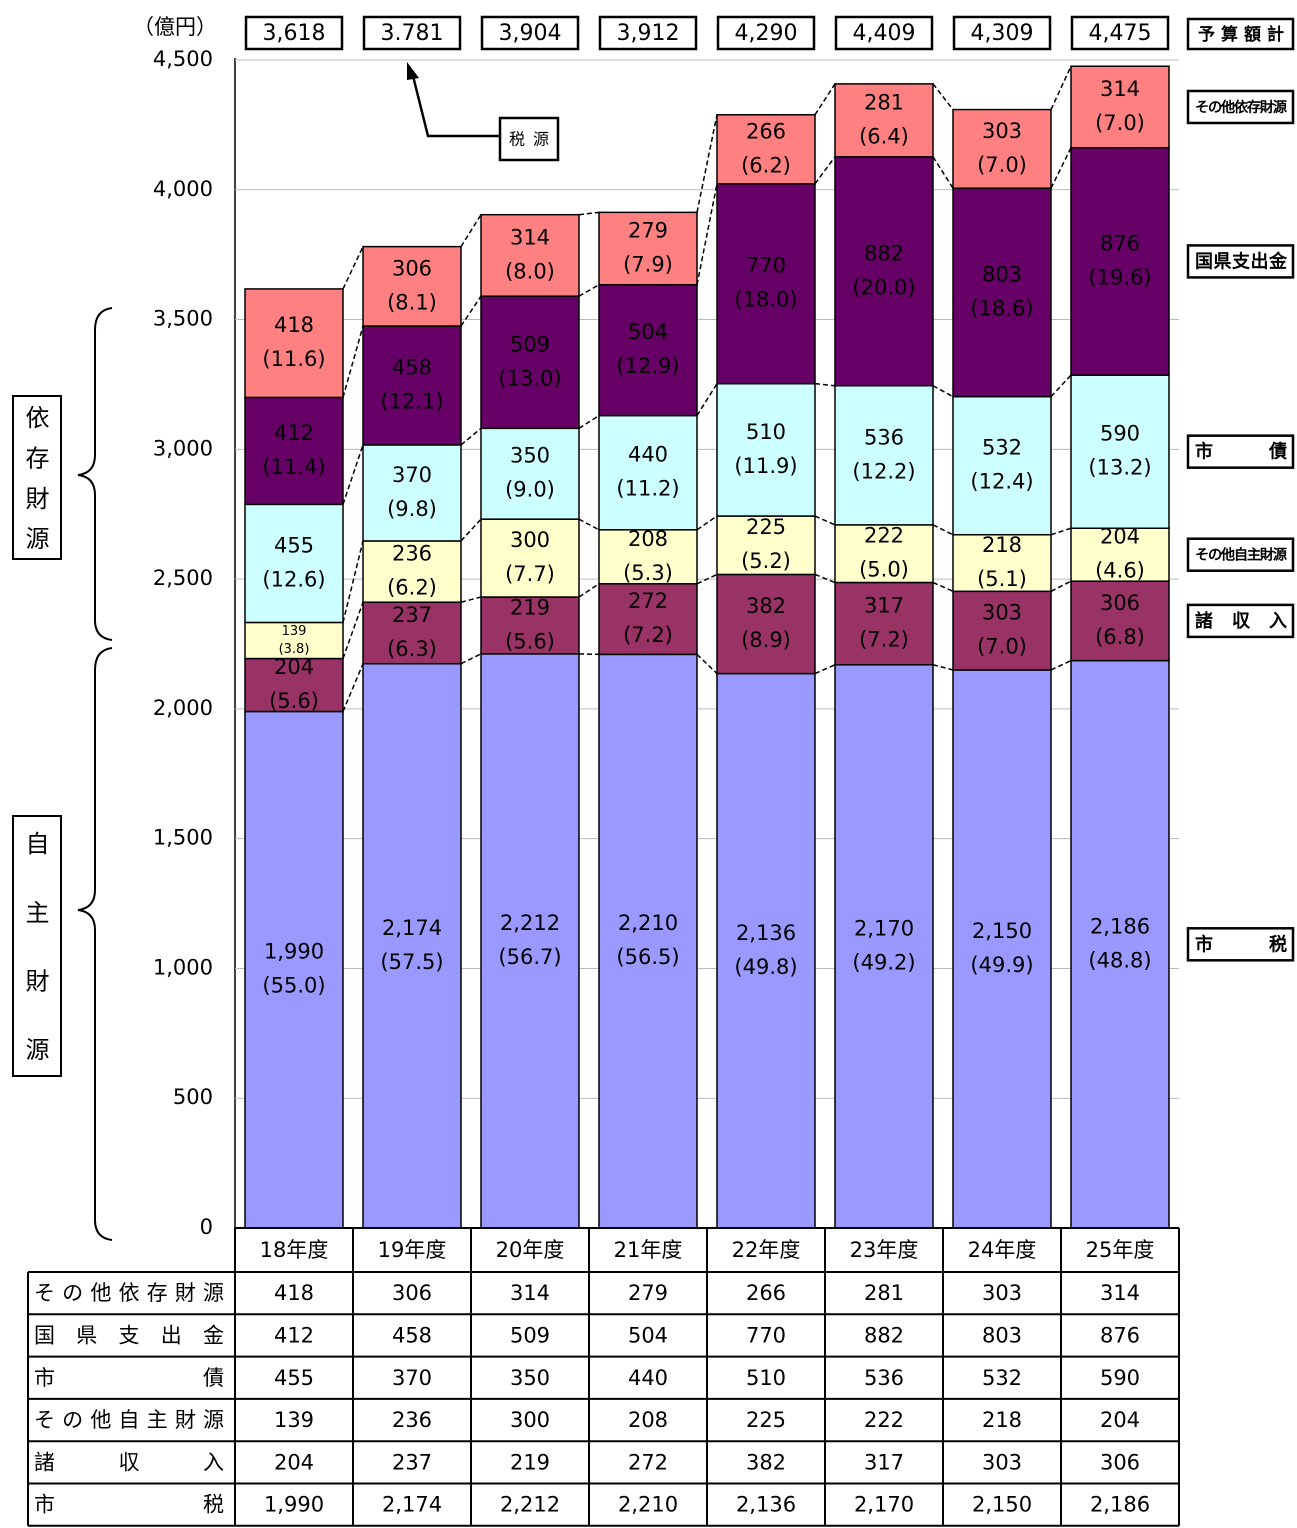 This screenshot has width=1297, height=1528. I want to click on share-label: (8.1), so click(412, 302).